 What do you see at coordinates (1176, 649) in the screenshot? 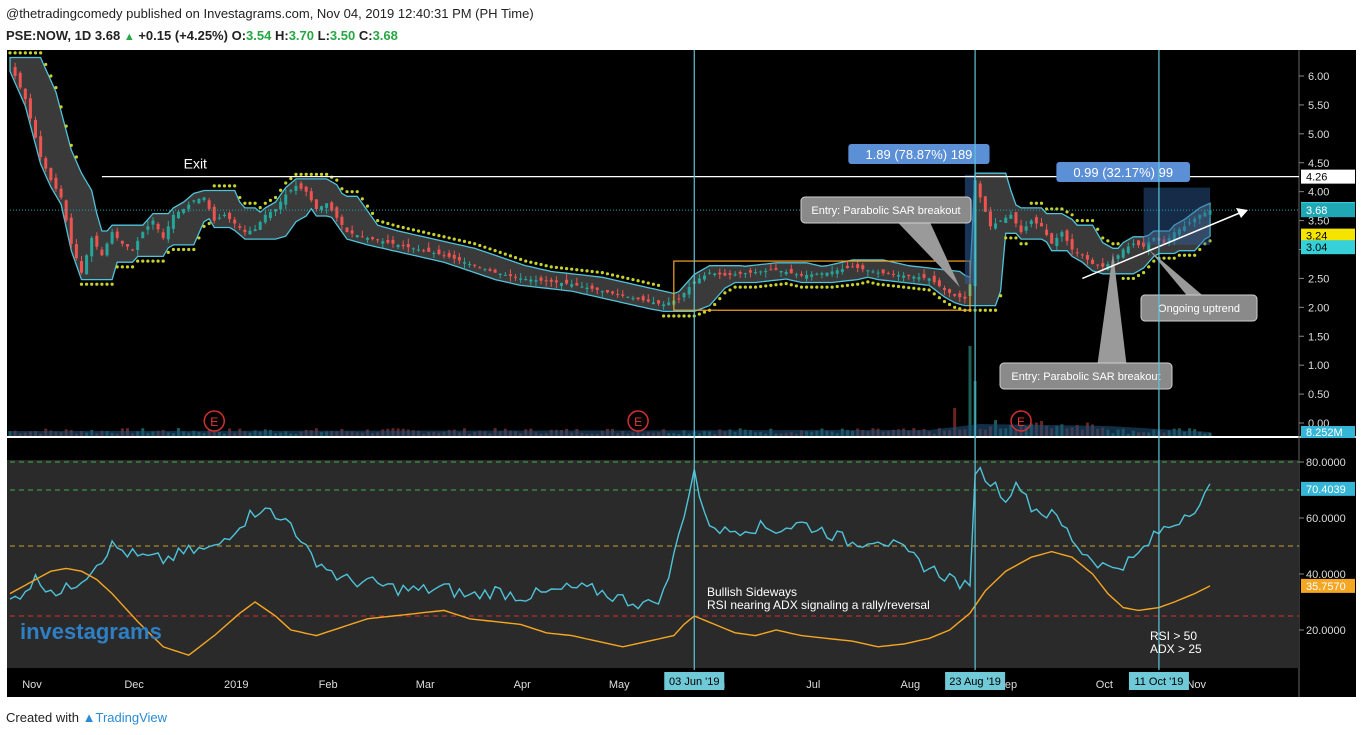
I see `note-adx-25: ADX > 25` at bounding box center [1176, 649].